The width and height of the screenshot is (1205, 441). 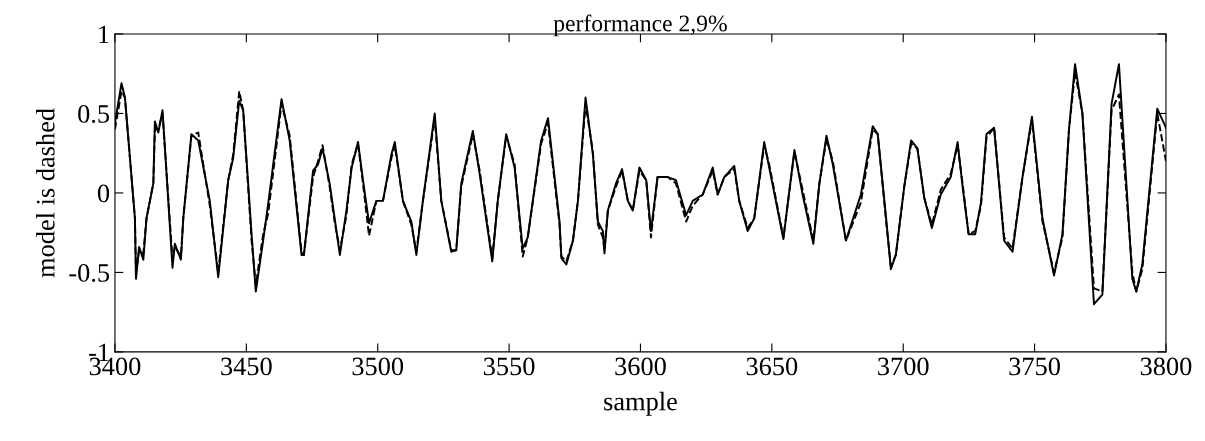 What do you see at coordinates (89, 273) in the screenshot?
I see `y-tick-label: -0.5` at bounding box center [89, 273].